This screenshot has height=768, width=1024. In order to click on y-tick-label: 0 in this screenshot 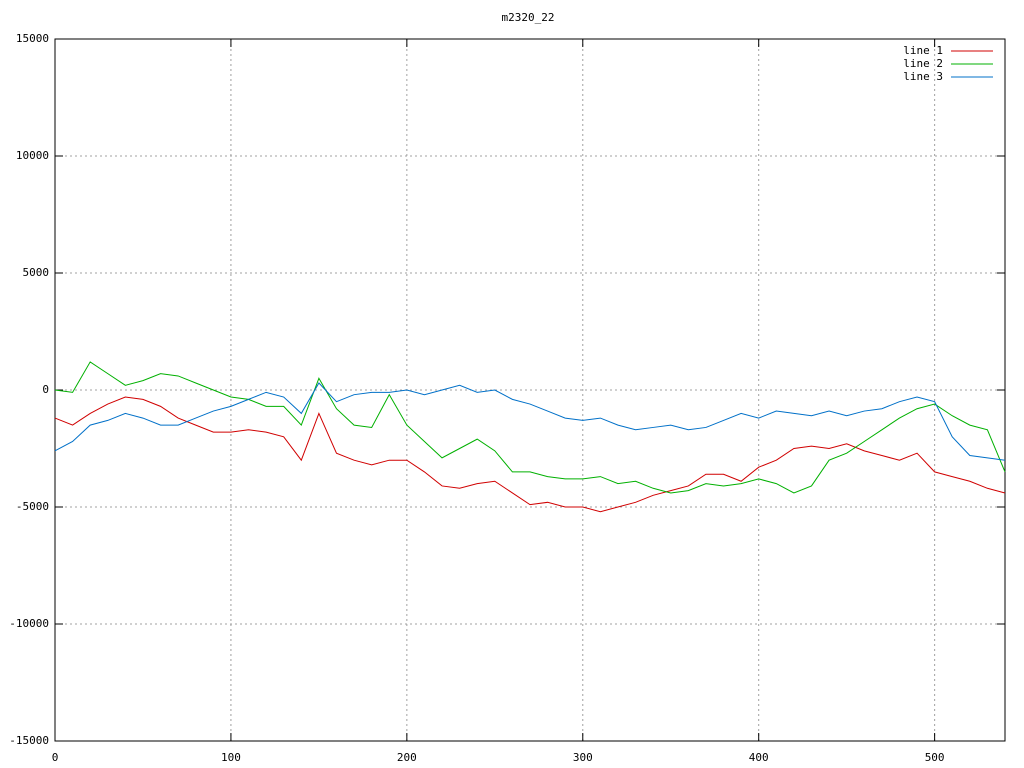, I will do `click(45, 389)`.